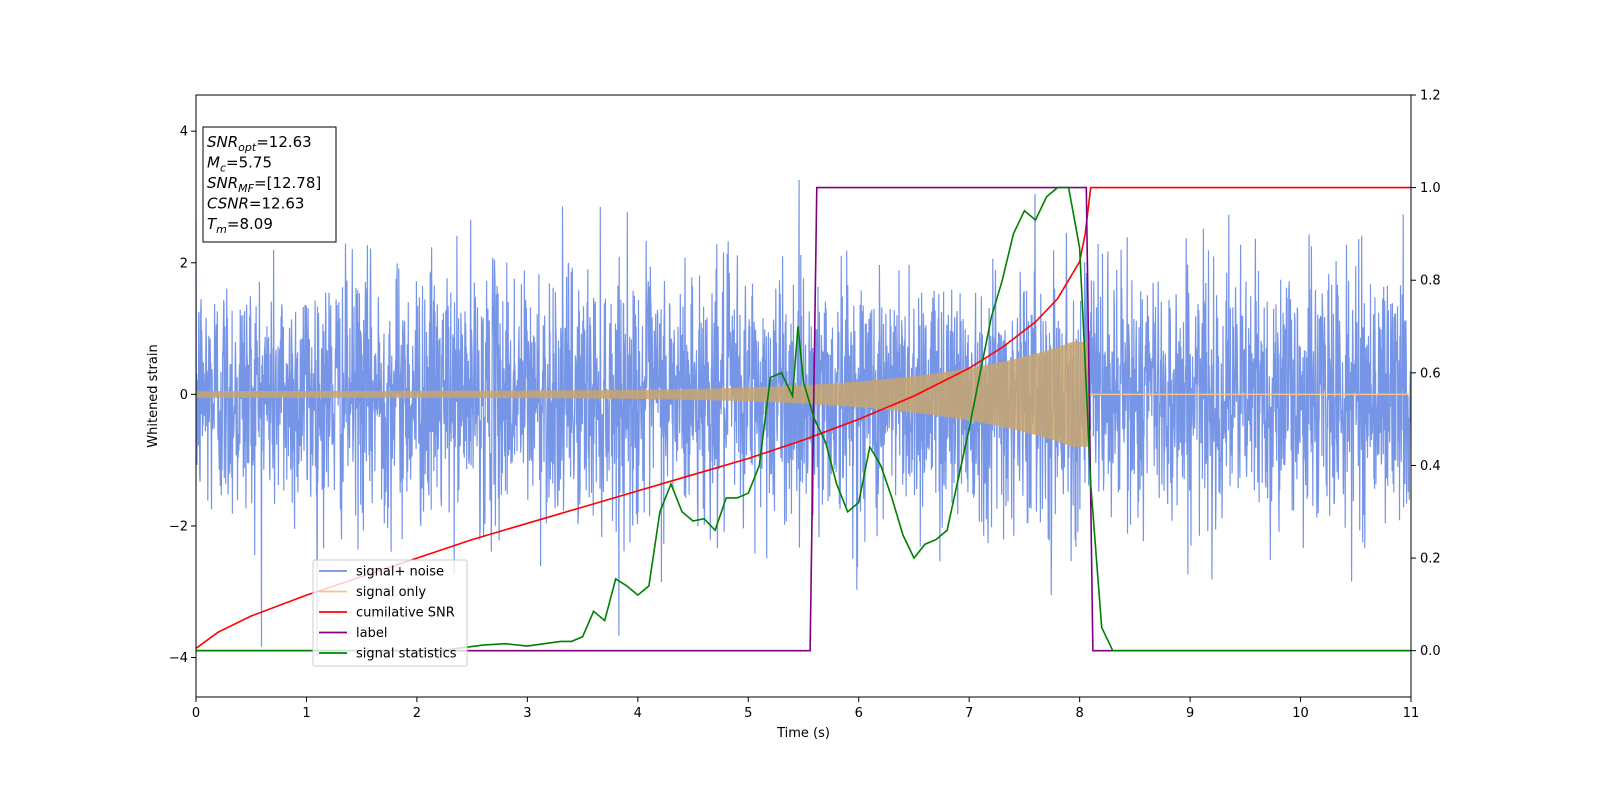 The width and height of the screenshot is (1600, 800). Describe the element at coordinates (643, 394) in the screenshot. I see `series-signal-only-area` at that location.